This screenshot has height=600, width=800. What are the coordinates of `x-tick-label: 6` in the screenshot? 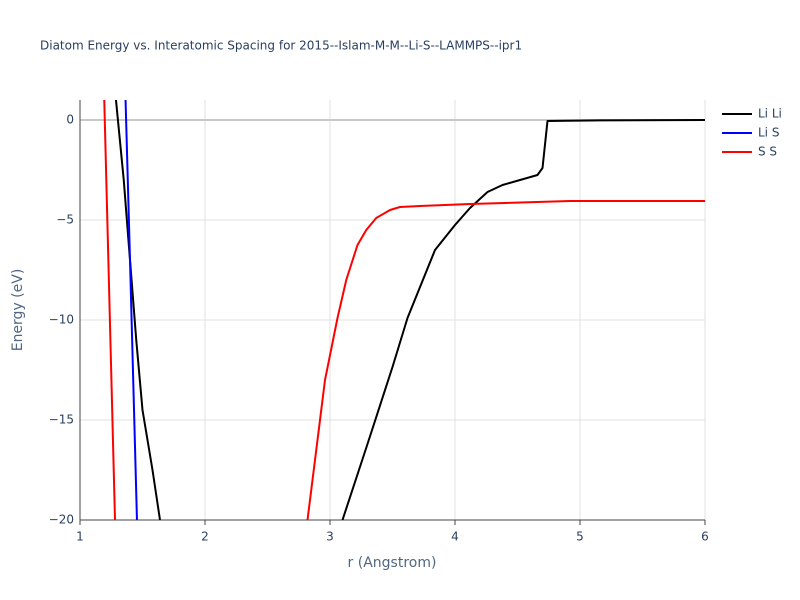 It's located at (705, 537).